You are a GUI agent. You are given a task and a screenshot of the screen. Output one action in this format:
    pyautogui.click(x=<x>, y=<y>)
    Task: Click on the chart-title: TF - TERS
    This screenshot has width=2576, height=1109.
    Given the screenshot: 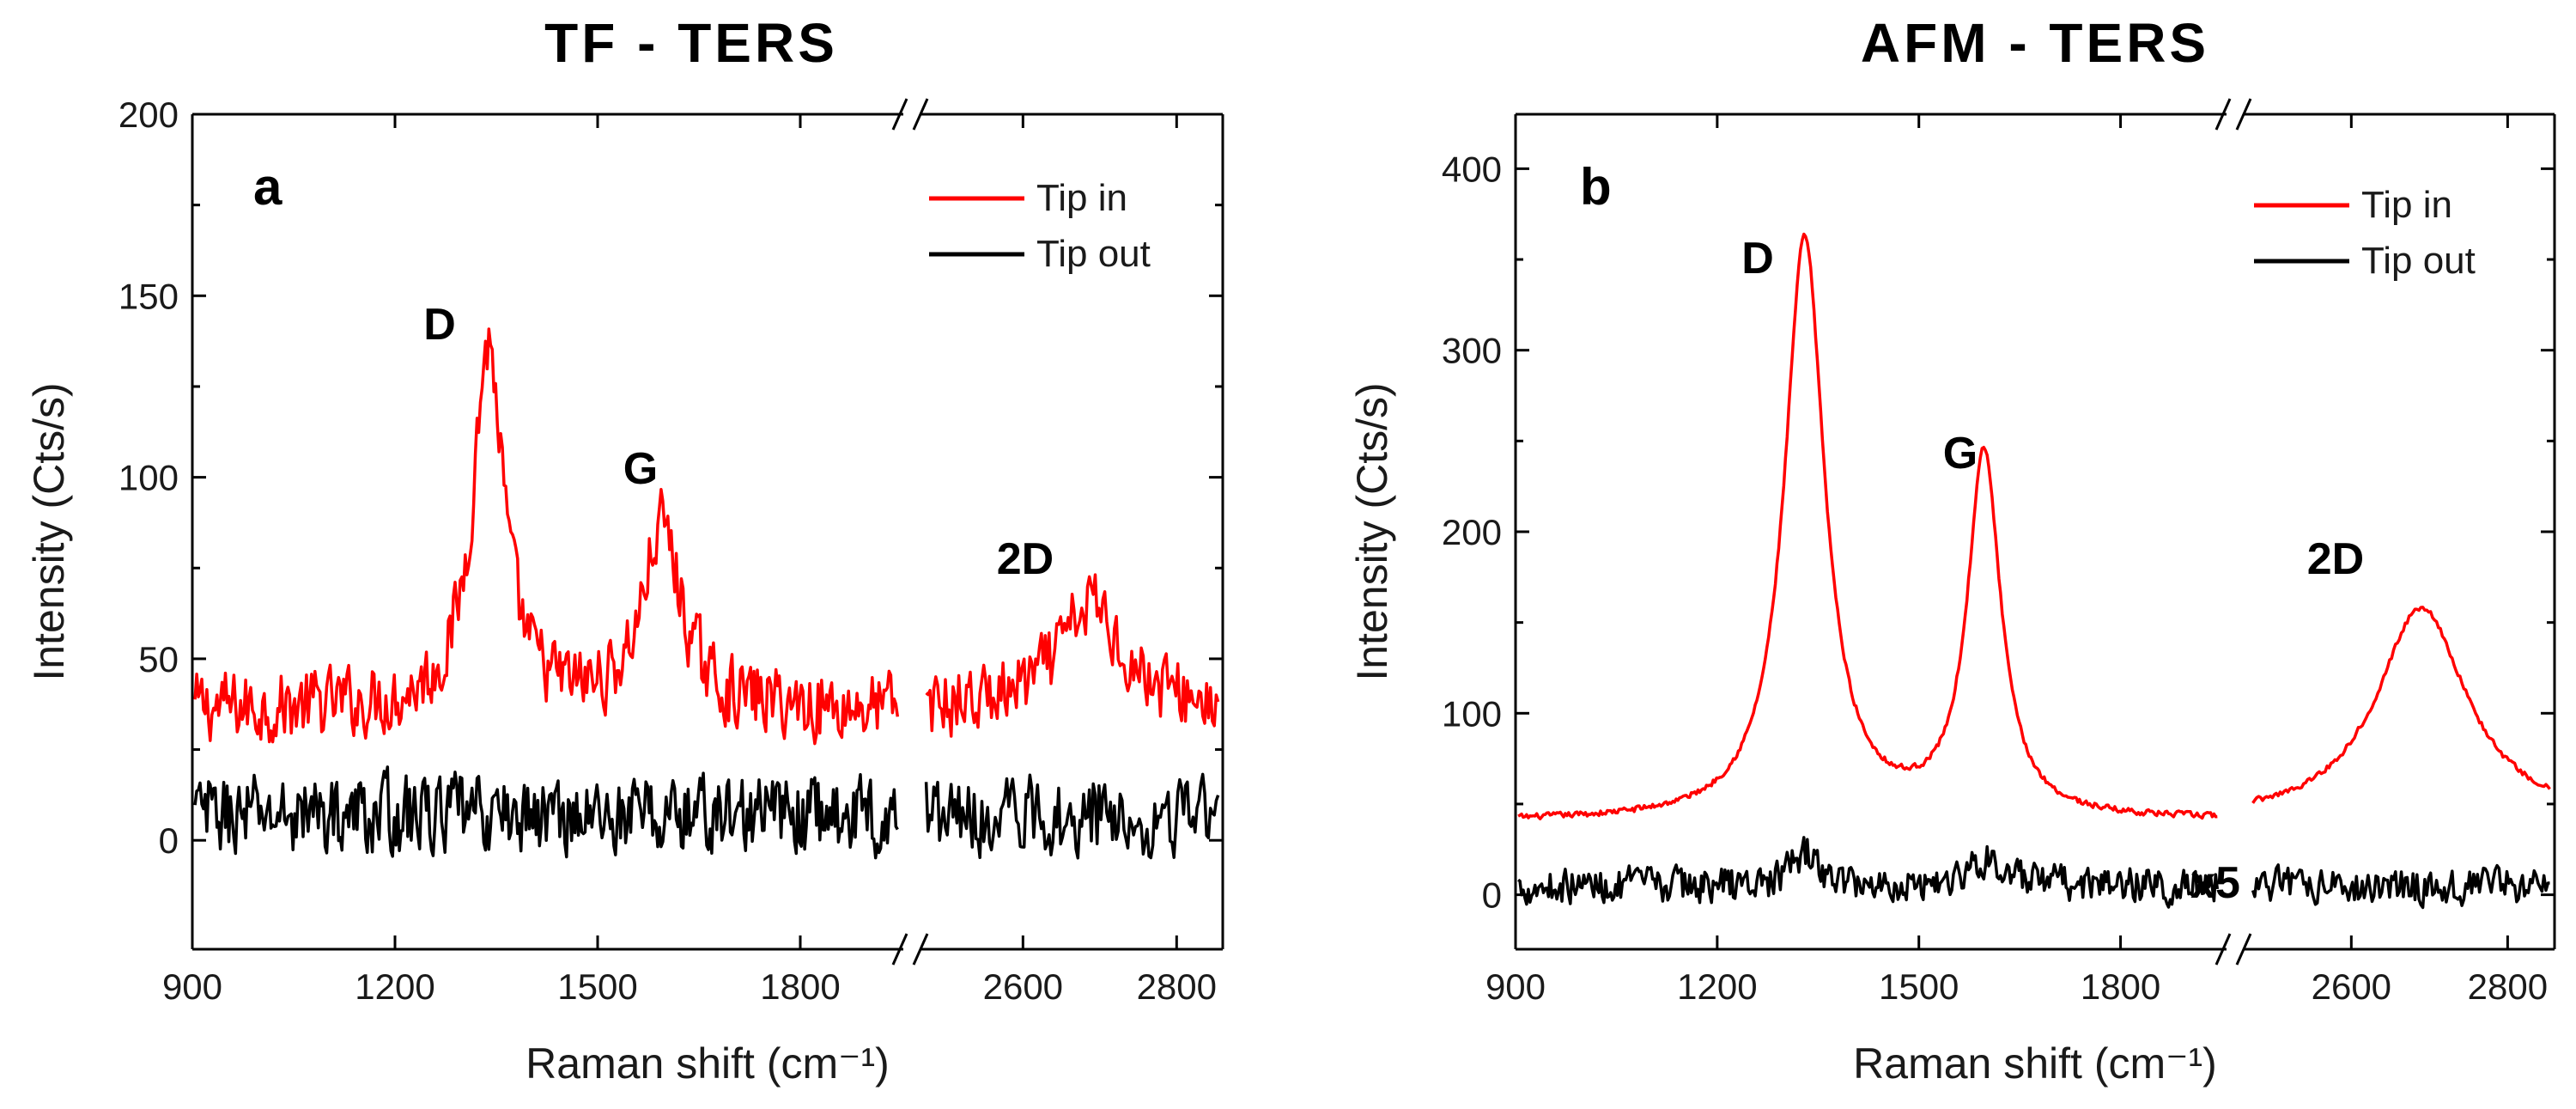 What is the action you would take?
    pyautogui.click(x=691, y=43)
    